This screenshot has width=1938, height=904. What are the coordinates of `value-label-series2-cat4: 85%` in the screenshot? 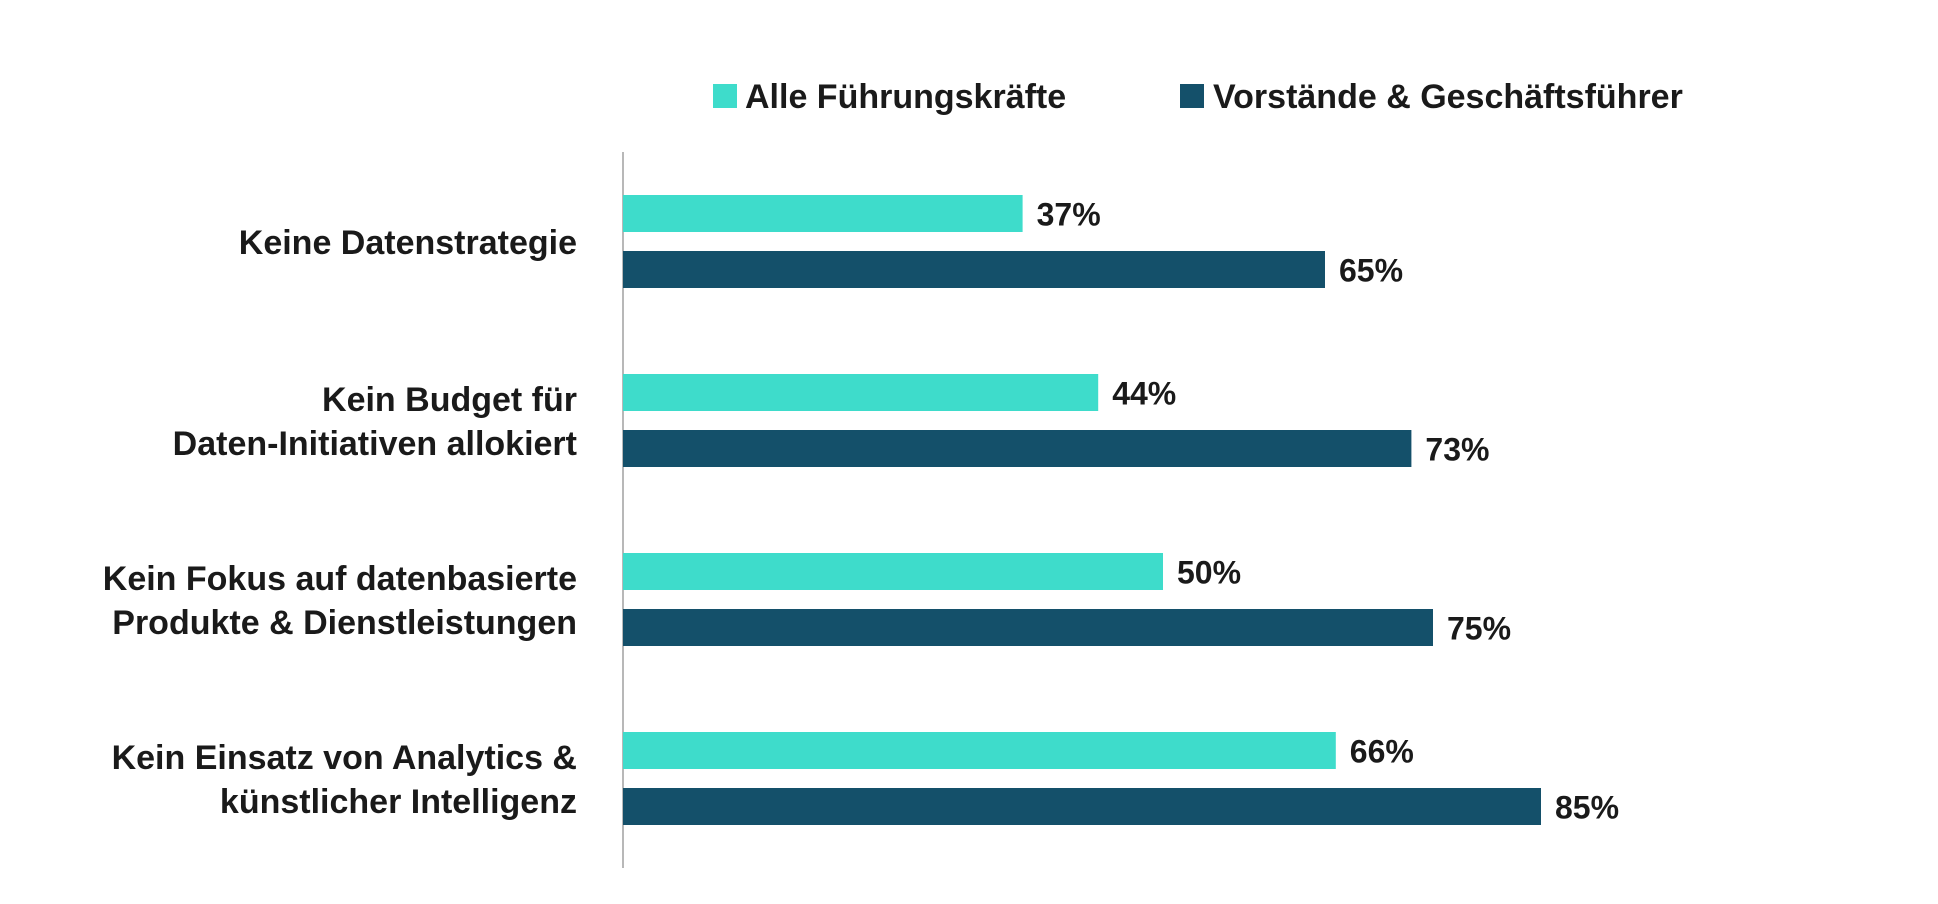 It's located at (1587, 808).